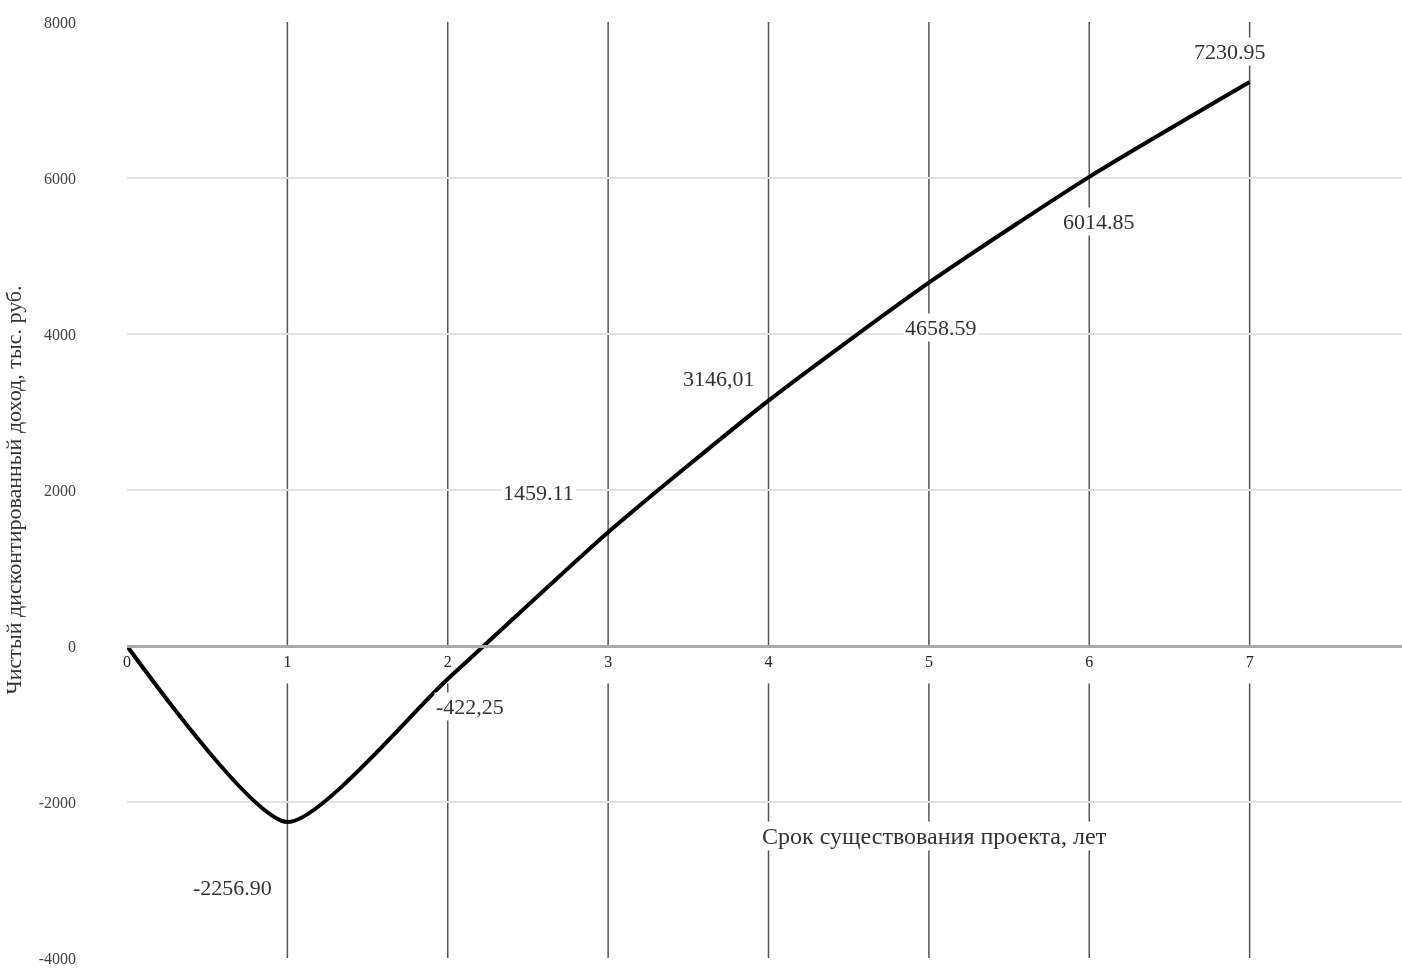  I want to click on y-tick-label: 2000, so click(60, 490).